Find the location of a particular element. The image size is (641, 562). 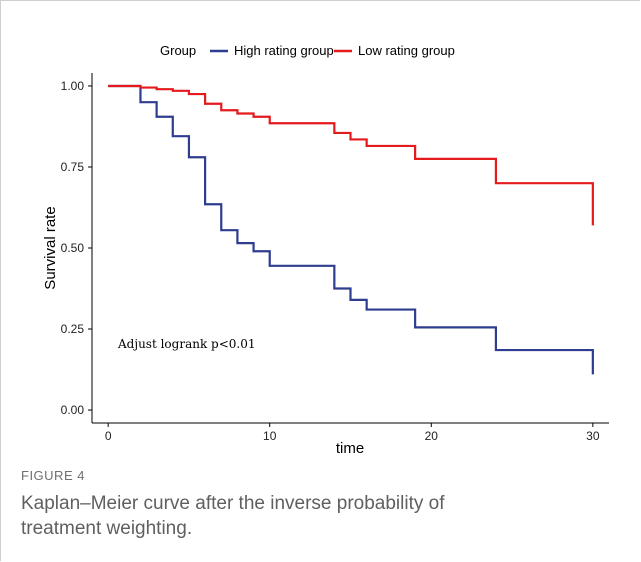

legend-label-low: Low rating group is located at coordinates (406, 50).